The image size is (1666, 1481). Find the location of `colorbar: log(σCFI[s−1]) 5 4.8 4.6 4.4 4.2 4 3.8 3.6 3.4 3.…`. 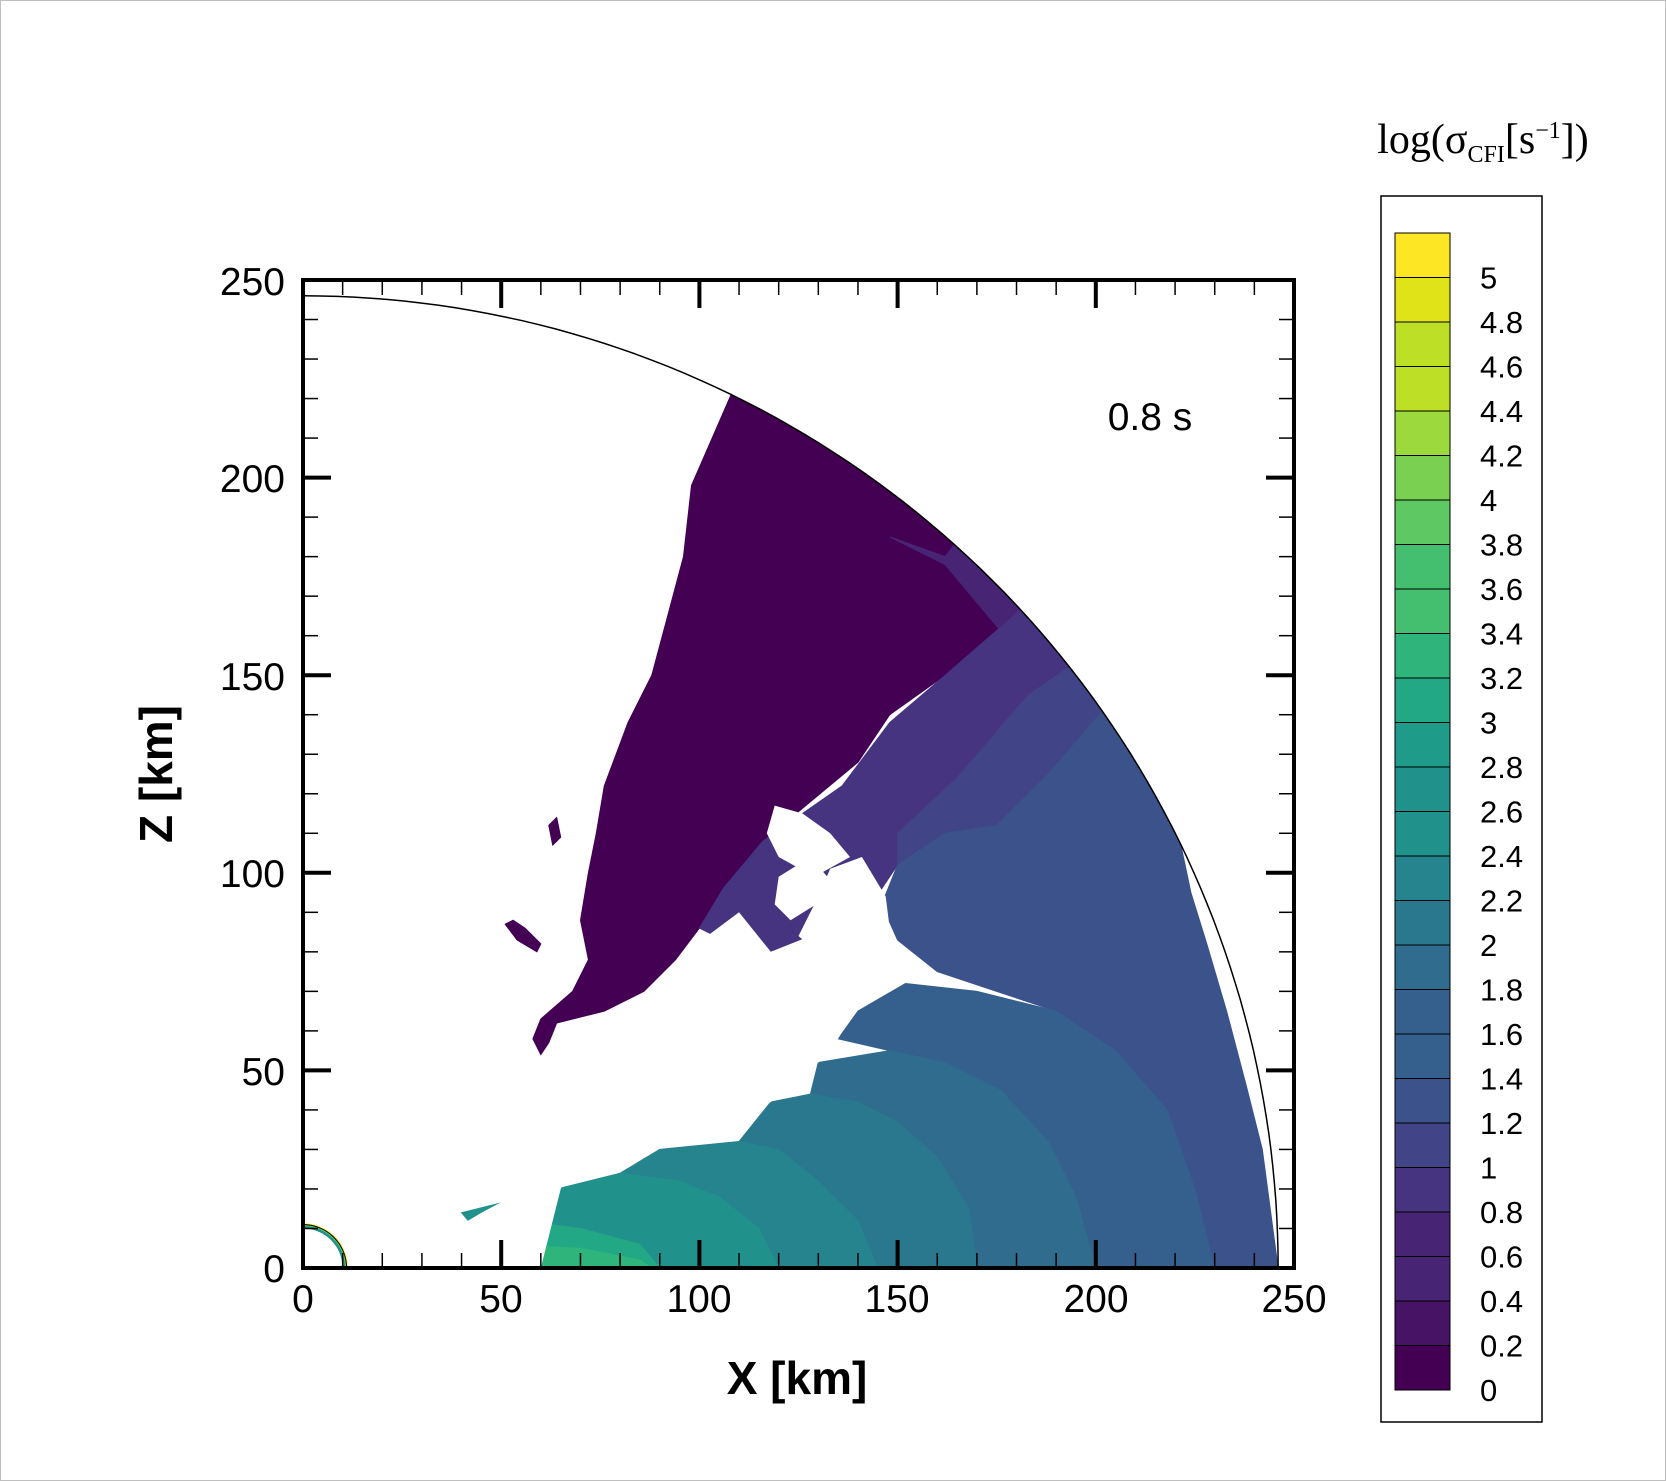

colorbar: log(σCFI[s−1]) 5 4.8 4.6 4.4 4.2 4 3.8 3.6 3.4 3.… is located at coordinates (1483, 770).